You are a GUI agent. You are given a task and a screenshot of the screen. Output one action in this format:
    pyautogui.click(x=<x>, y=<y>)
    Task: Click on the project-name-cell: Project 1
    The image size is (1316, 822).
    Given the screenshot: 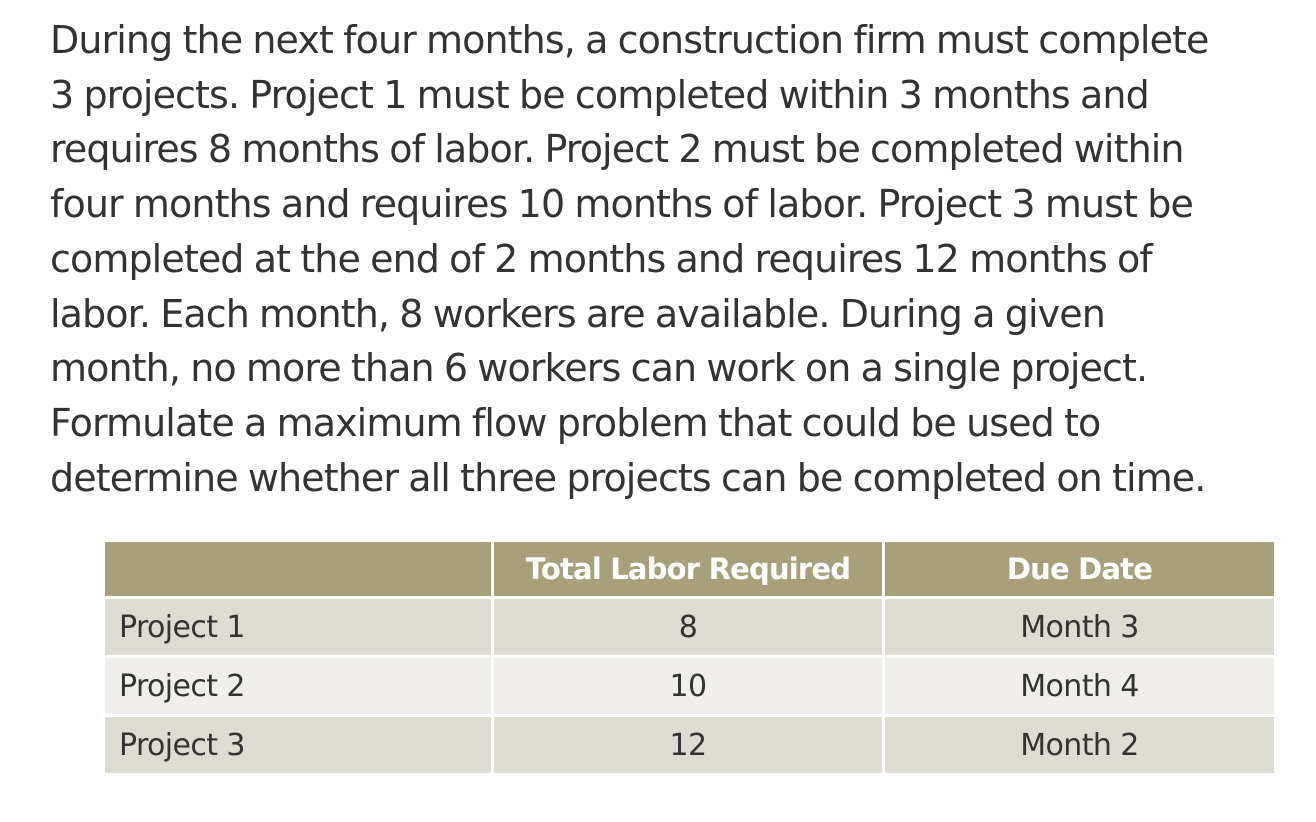 What is the action you would take?
    pyautogui.click(x=298, y=627)
    